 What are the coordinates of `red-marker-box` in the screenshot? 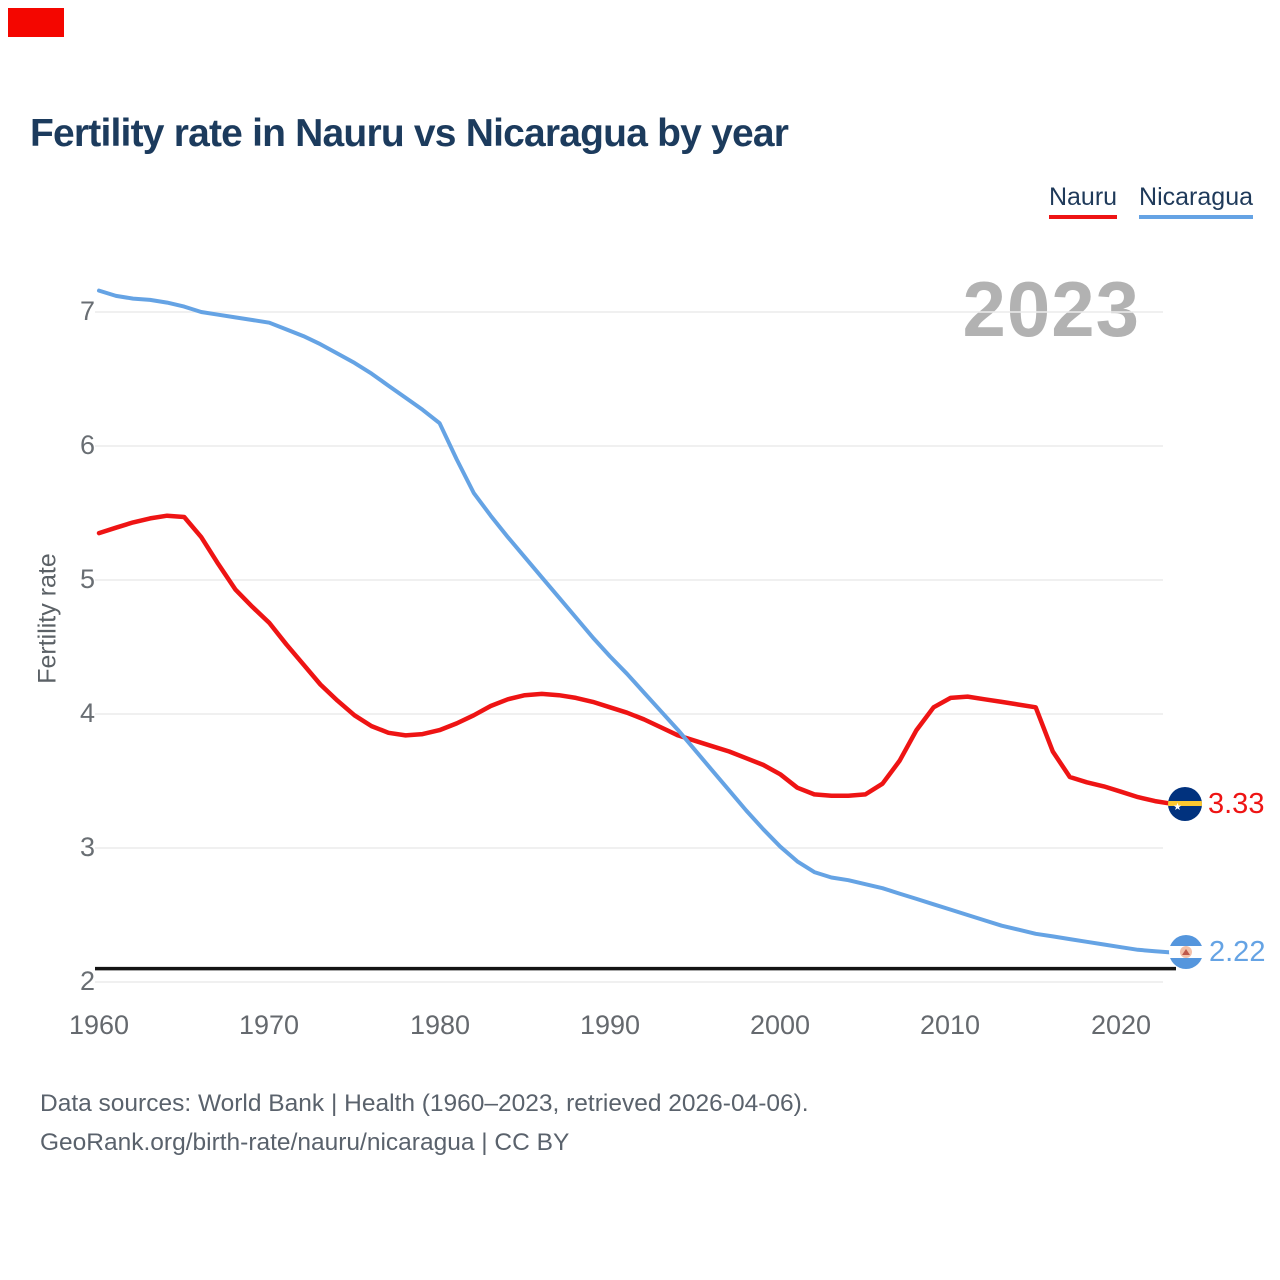 It's located at (36, 22).